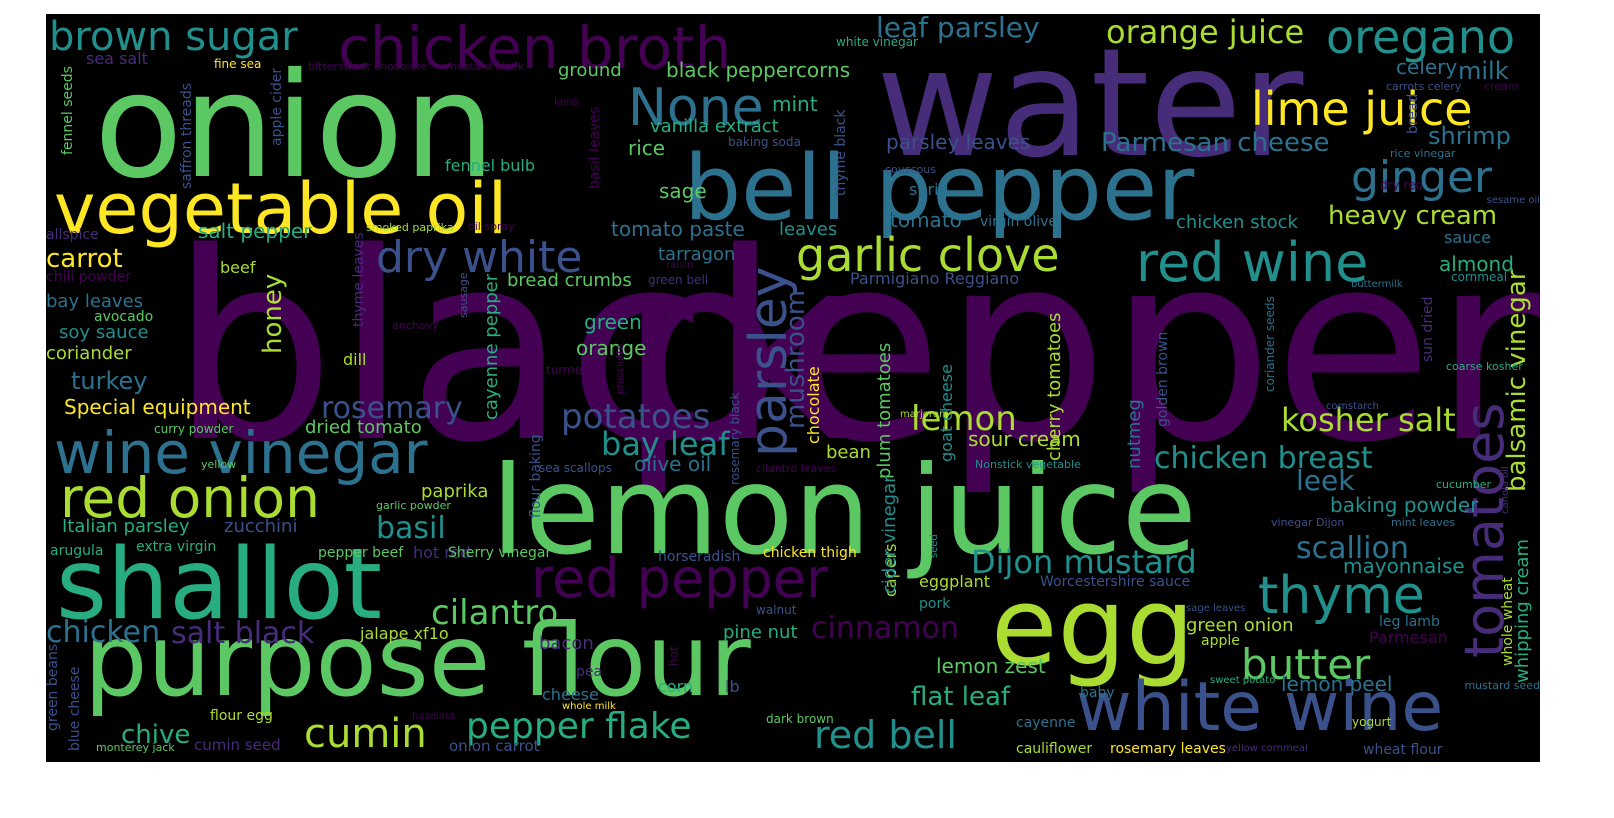 Image resolution: width=1614 pixels, height=818 pixels. I want to click on cloud-word-basil: basil, so click(411, 528).